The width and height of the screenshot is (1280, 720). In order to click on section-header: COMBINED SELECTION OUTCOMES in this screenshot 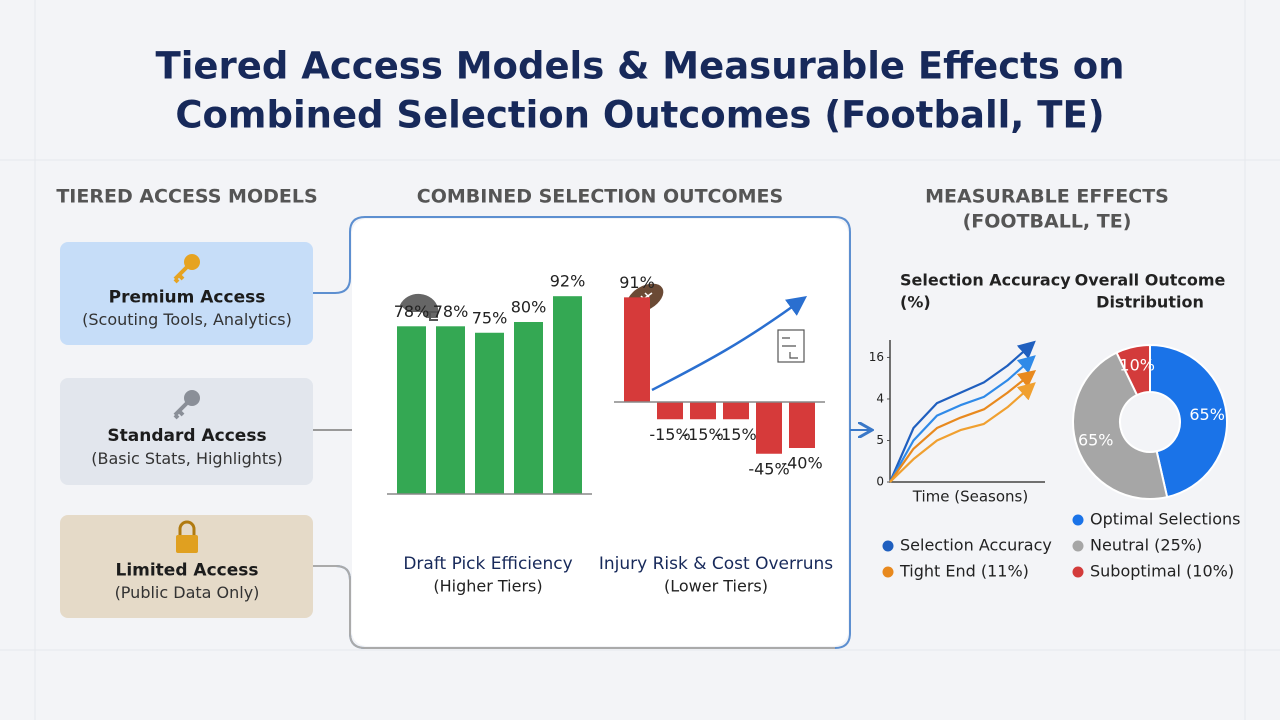, I will do `click(600, 197)`.